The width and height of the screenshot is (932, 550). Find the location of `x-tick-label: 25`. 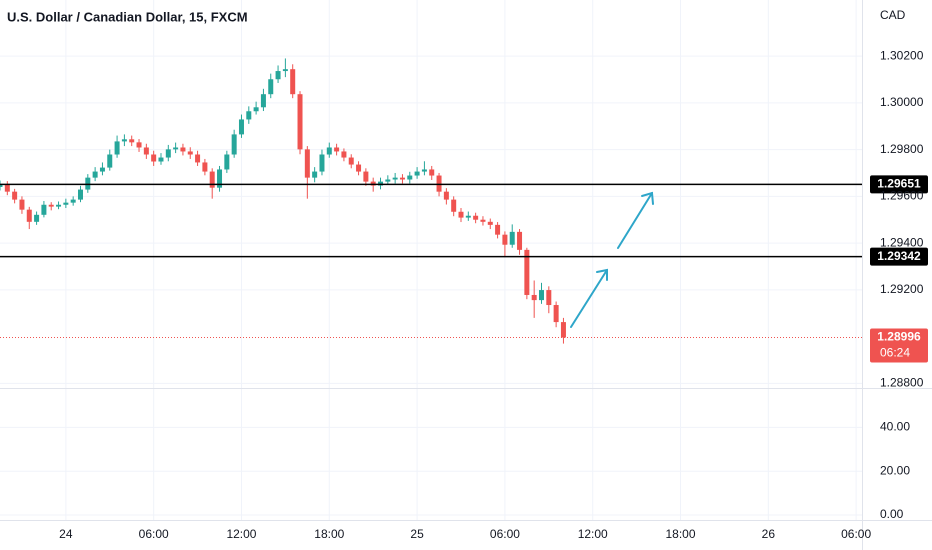

x-tick-label: 25 is located at coordinates (417, 534).